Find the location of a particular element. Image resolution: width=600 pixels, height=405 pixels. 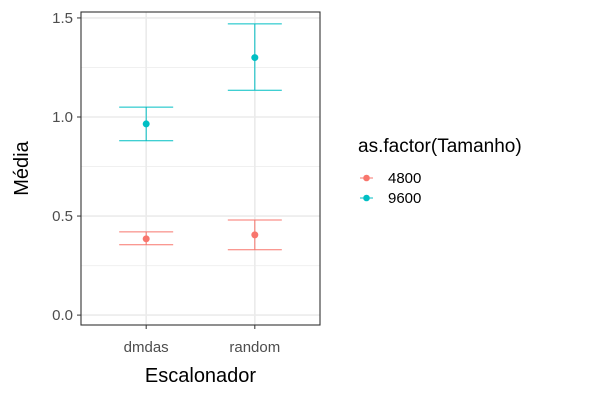

data-point-4800-dmdas is located at coordinates (146, 239).